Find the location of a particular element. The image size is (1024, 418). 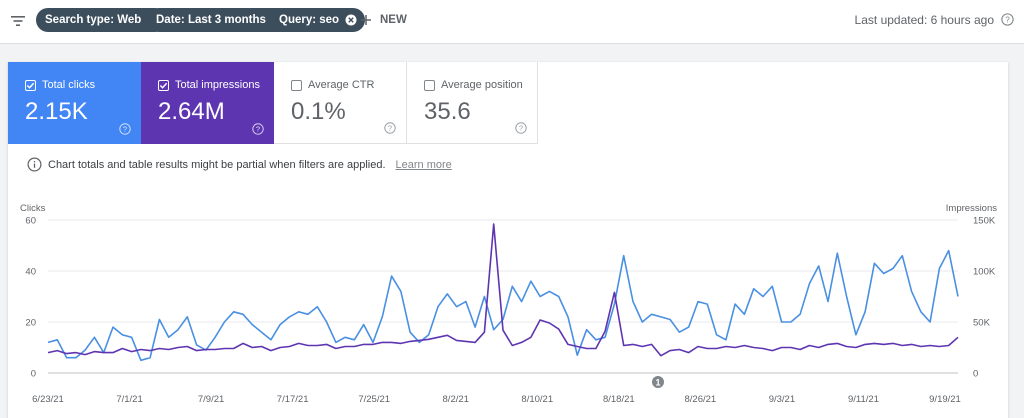

x-tick-label: 9/11/21 is located at coordinates (863, 399).